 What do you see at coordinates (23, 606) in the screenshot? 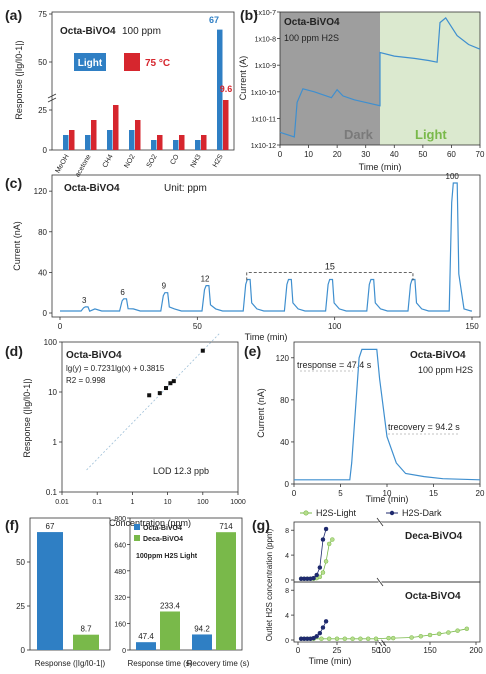
I see `panel-f1-axis: 0 25 50` at bounding box center [23, 606].